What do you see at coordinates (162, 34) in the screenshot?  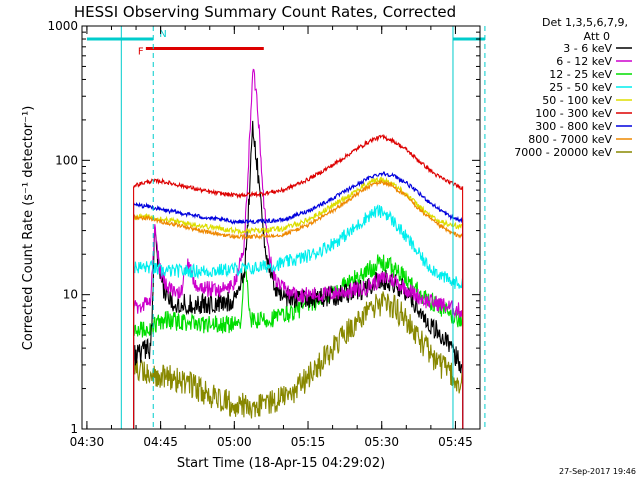 I see `flag-label-N: N` at bounding box center [162, 34].